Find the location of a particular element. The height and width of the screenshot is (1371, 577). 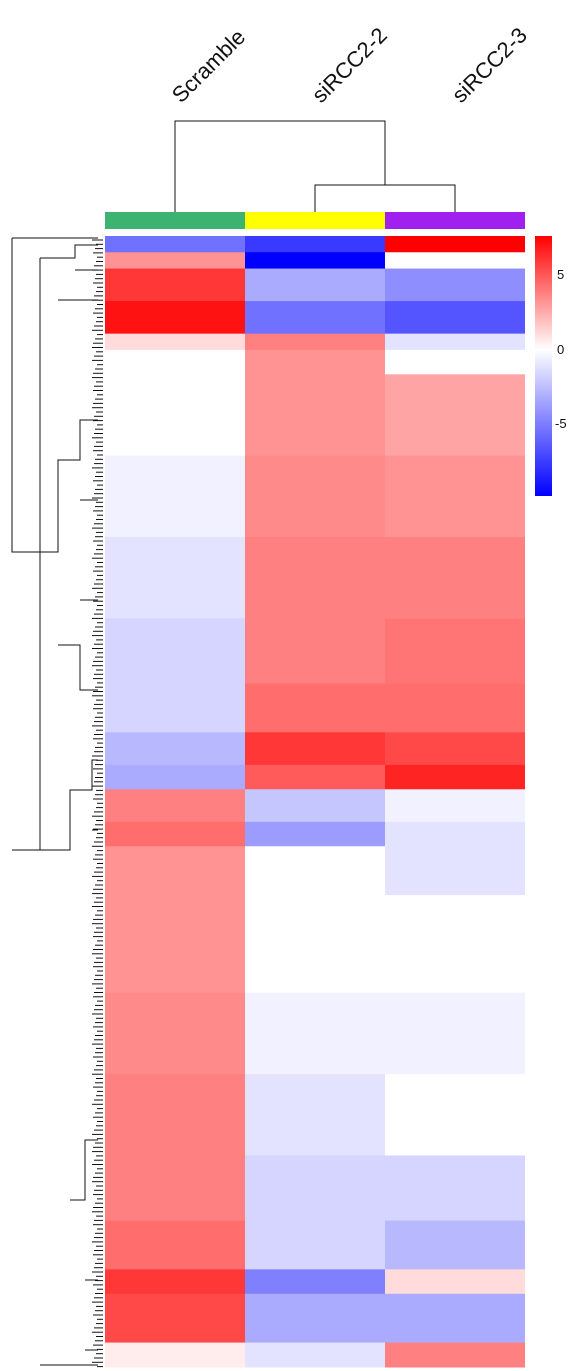

heatmap-cell-block5-col0 is located at coordinates (175, 362).